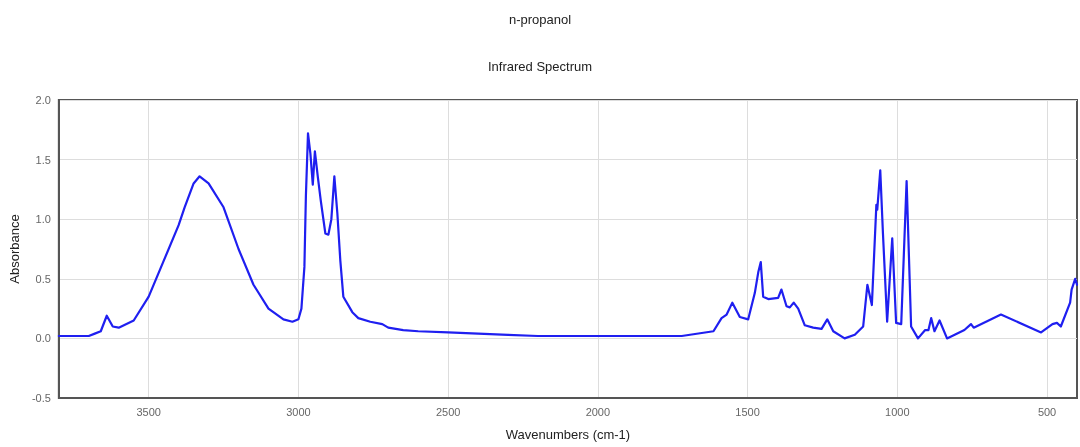 The image size is (1080, 447). What do you see at coordinates (747, 411) in the screenshot?
I see `x-tick-label: 1500` at bounding box center [747, 411].